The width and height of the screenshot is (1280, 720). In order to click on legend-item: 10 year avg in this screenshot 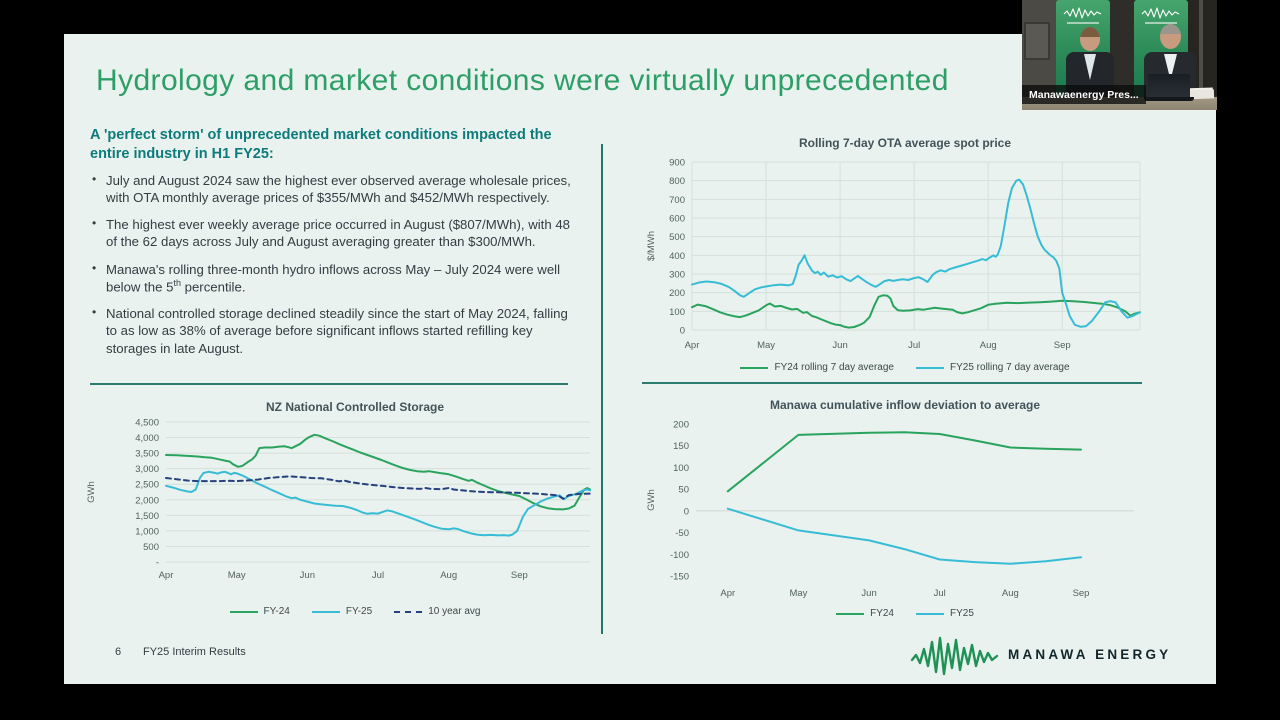, I will do `click(437, 611)`.